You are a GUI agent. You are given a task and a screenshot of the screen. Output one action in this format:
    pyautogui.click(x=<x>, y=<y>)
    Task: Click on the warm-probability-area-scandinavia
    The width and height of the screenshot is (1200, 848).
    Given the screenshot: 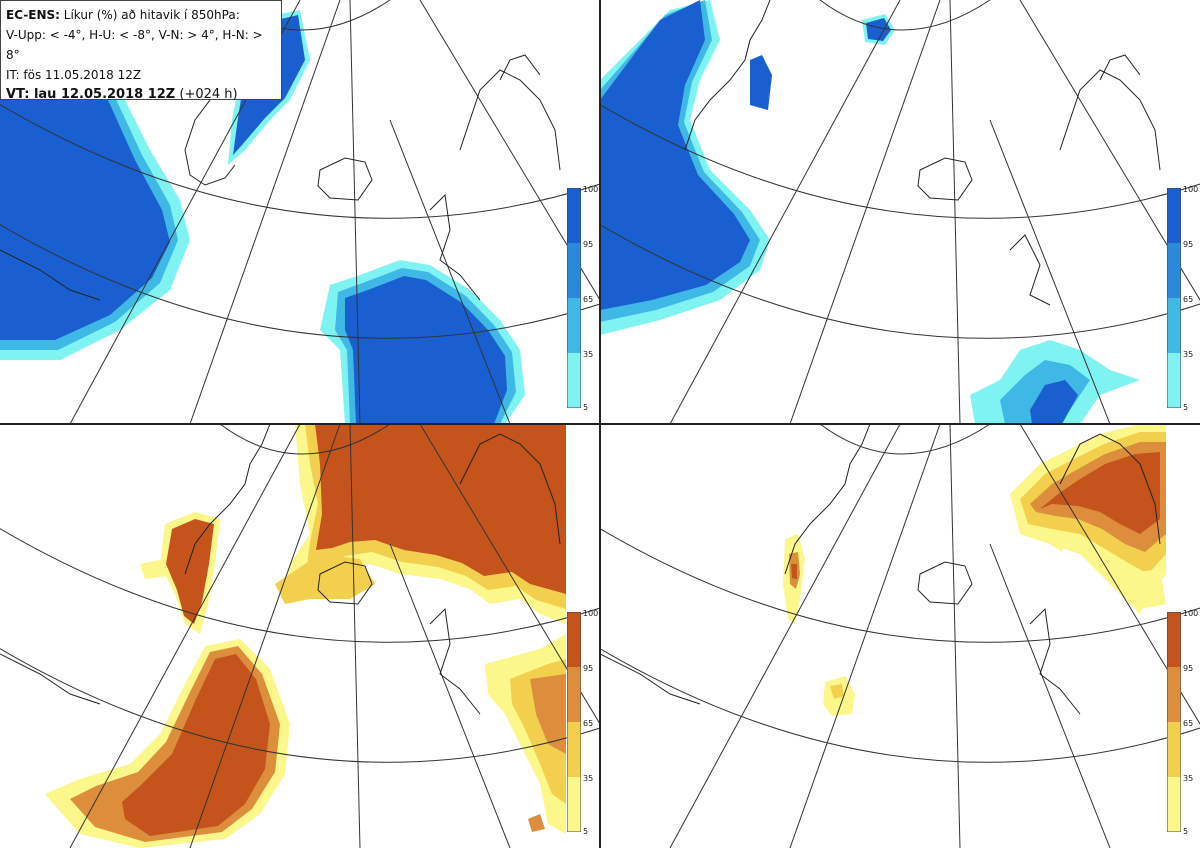 What is the action you would take?
    pyautogui.click(x=1088, y=519)
    